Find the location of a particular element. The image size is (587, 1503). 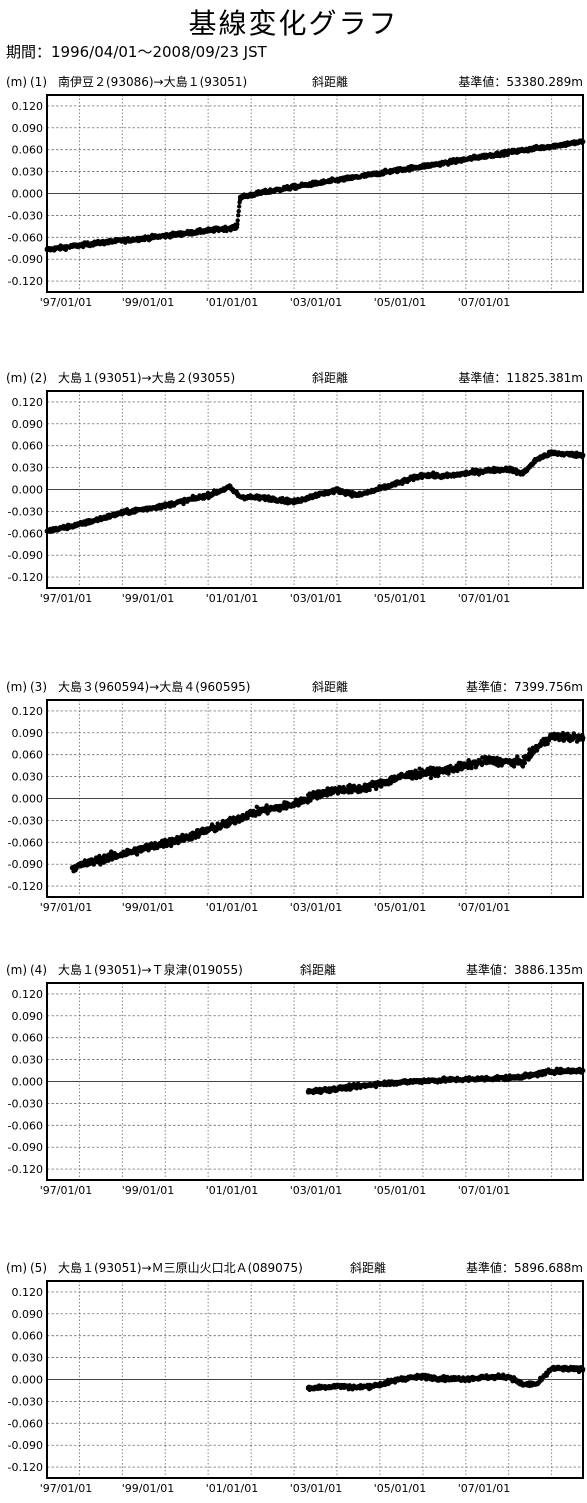

chart-number: (1) is located at coordinates (38, 82).